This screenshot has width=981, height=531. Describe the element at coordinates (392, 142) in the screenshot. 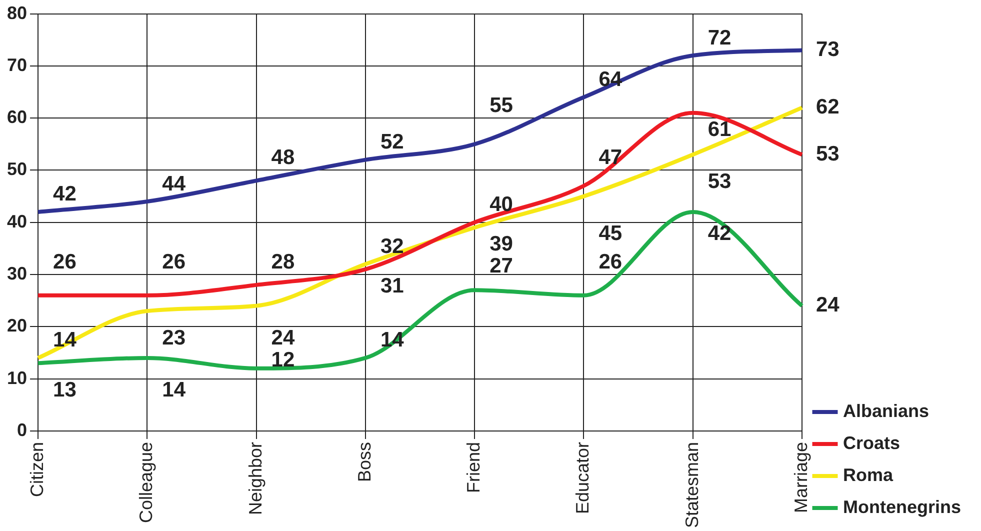

I see `data-label: 52` at that location.